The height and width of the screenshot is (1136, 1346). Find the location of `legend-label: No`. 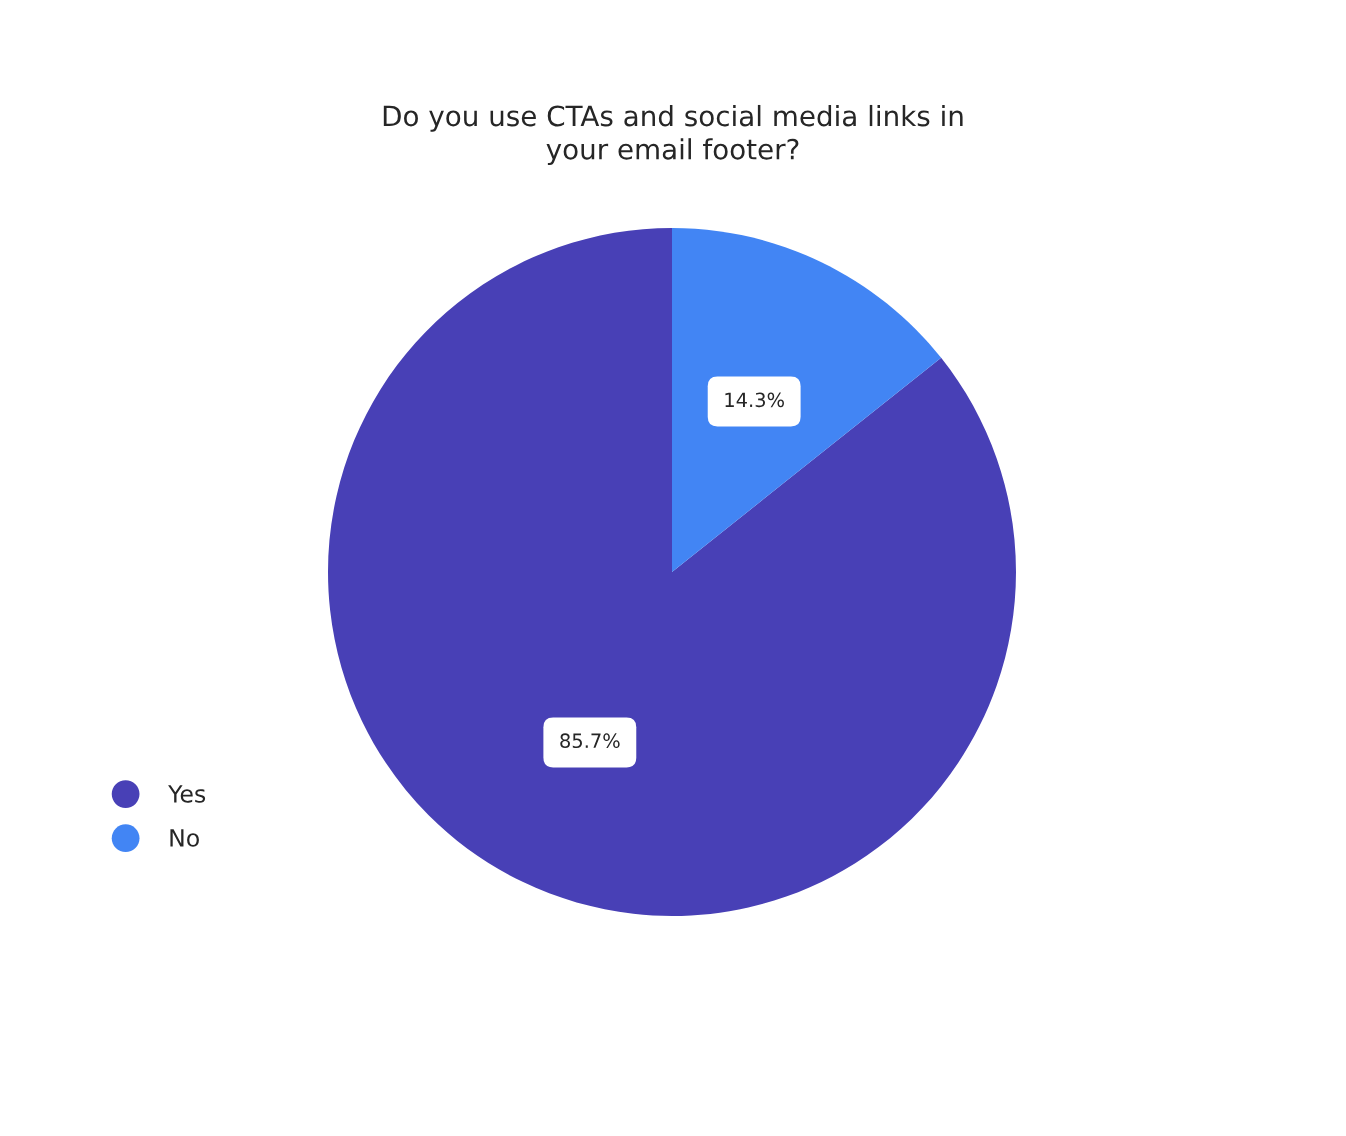

legend-label: No is located at coordinates (184, 838).